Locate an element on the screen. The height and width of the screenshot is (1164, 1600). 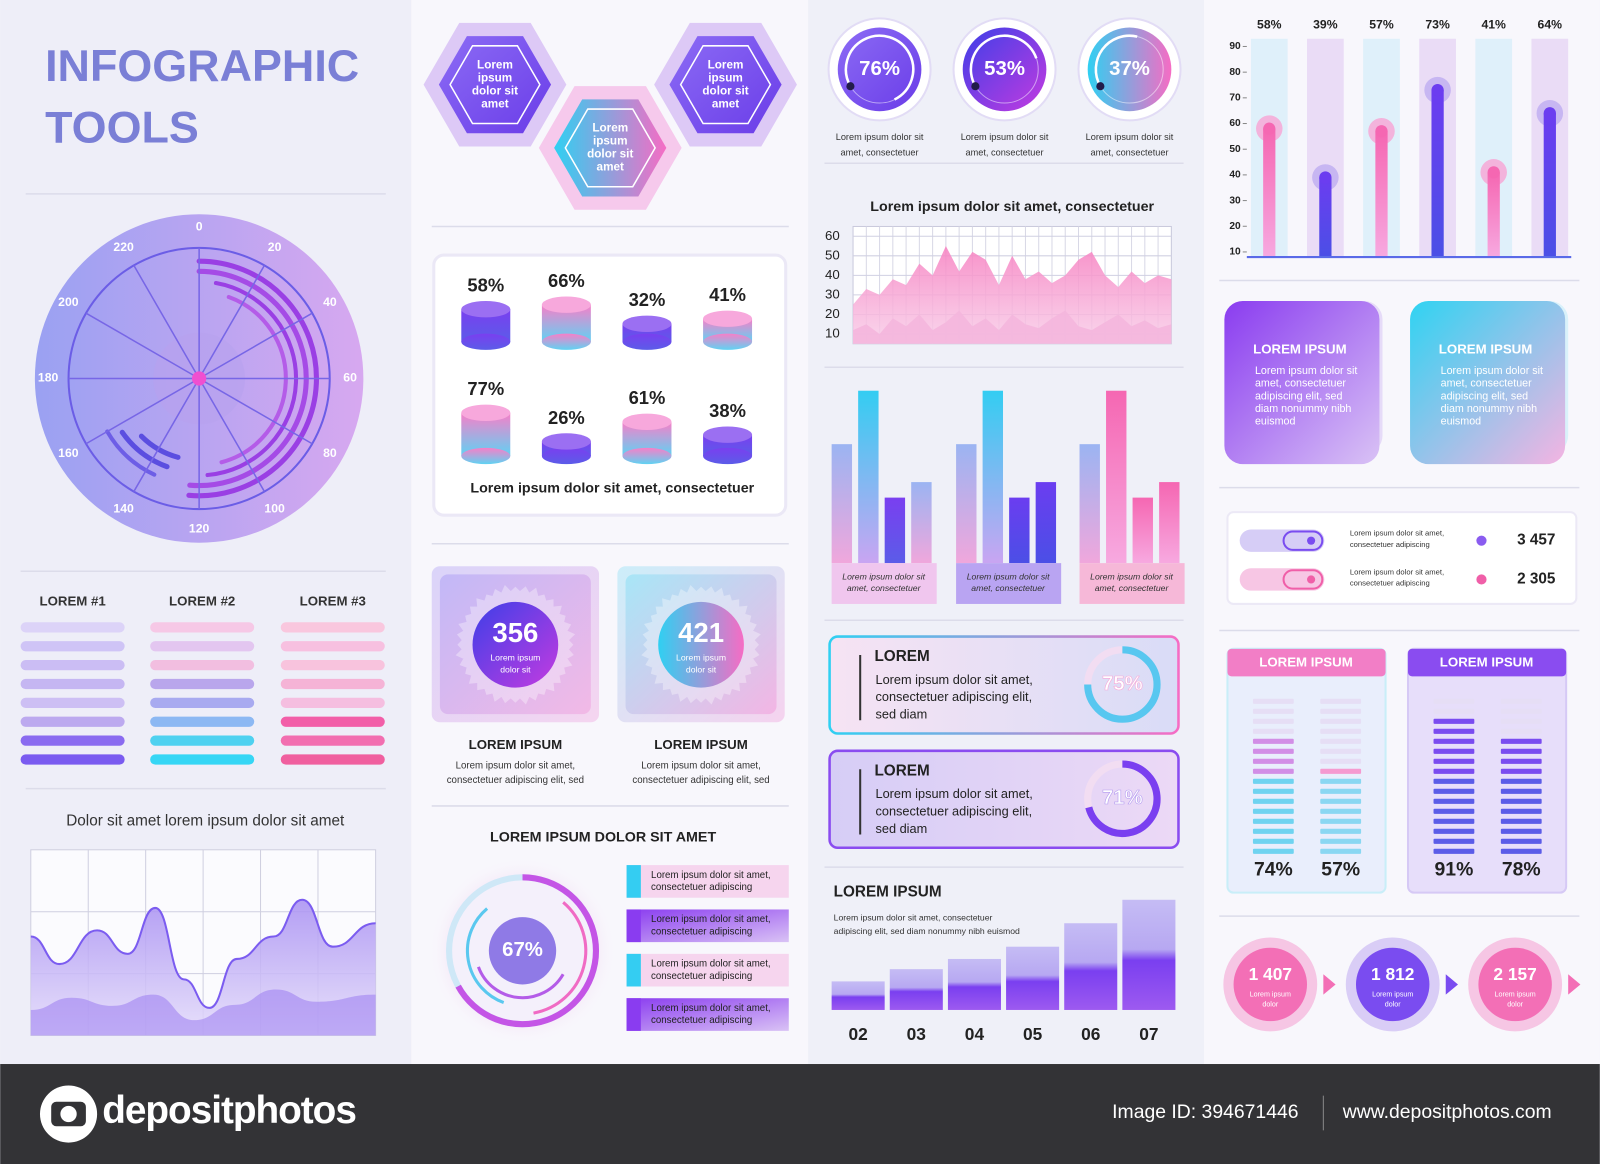
info-text: diam nonummy nibh is located at coordinates (1303, 409).